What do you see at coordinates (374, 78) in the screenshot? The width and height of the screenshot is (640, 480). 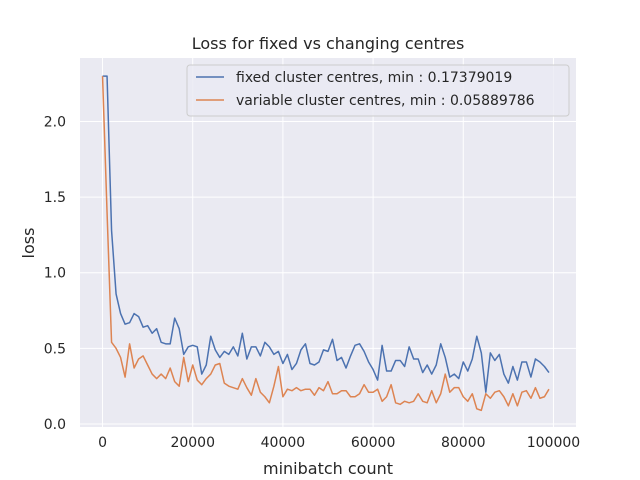 I see `legend-label-fixed: fixed cluster centres, min : 0.17379019` at bounding box center [374, 78].